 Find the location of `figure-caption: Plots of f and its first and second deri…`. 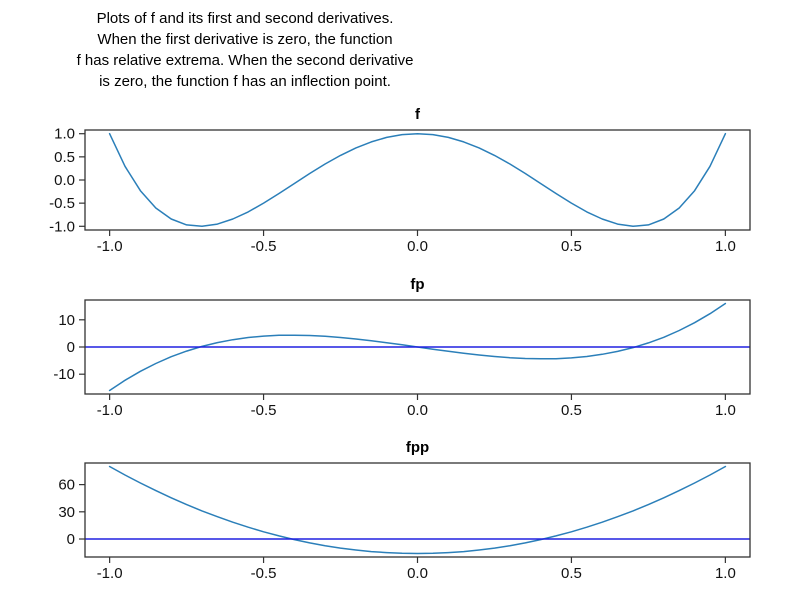

figure-caption: Plots of f and its first and second deri… is located at coordinates (245, 50).